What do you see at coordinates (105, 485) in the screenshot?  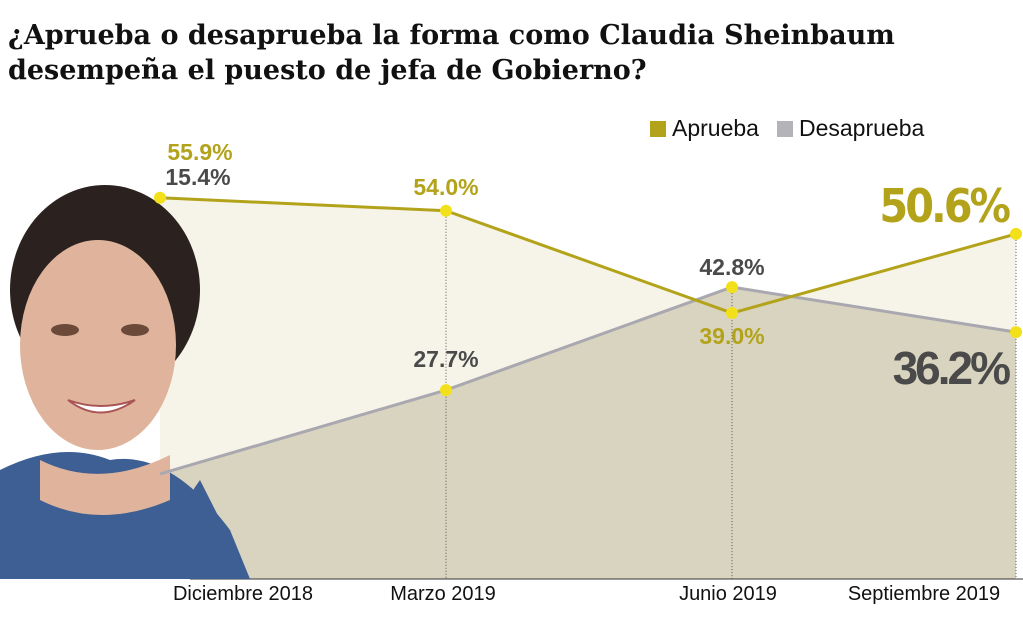 I see `neck` at bounding box center [105, 485].